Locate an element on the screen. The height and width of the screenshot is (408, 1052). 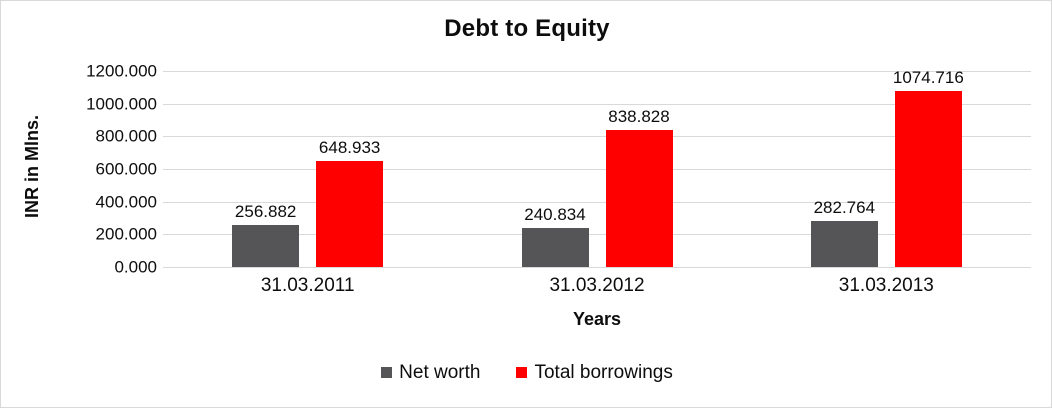
x-axis-category-label: 31.03.2011 is located at coordinates (307, 285).